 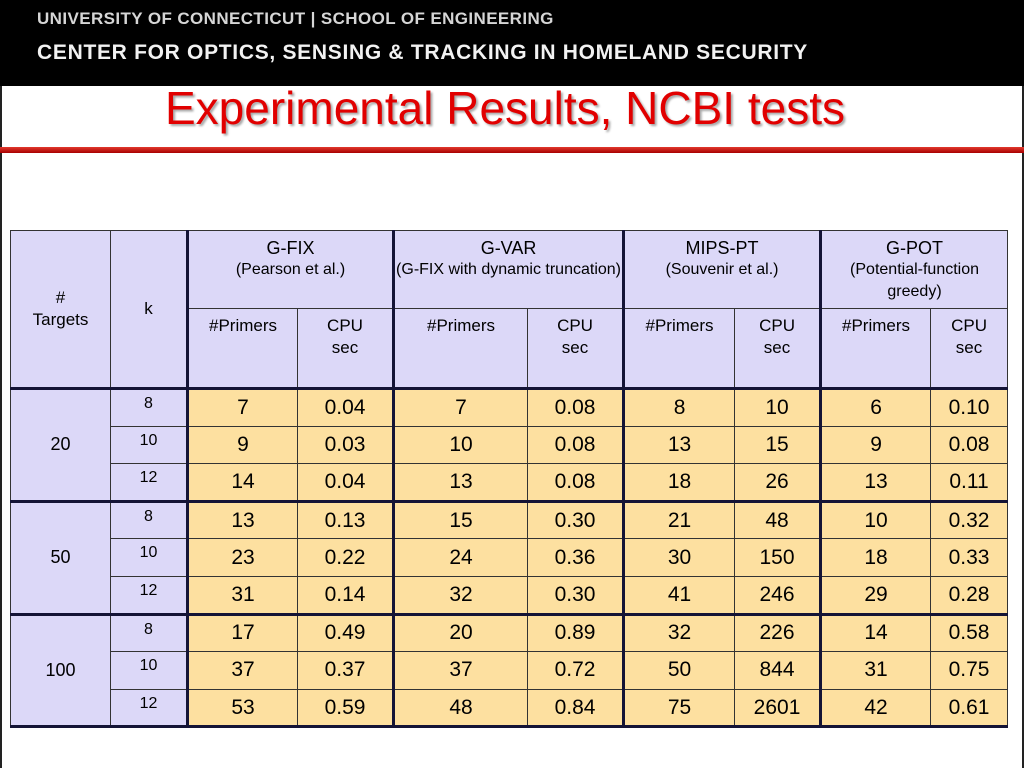 I want to click on table-row: 10 37 0.37 37 0.72 50 844 31 0.75, so click(x=510, y=670).